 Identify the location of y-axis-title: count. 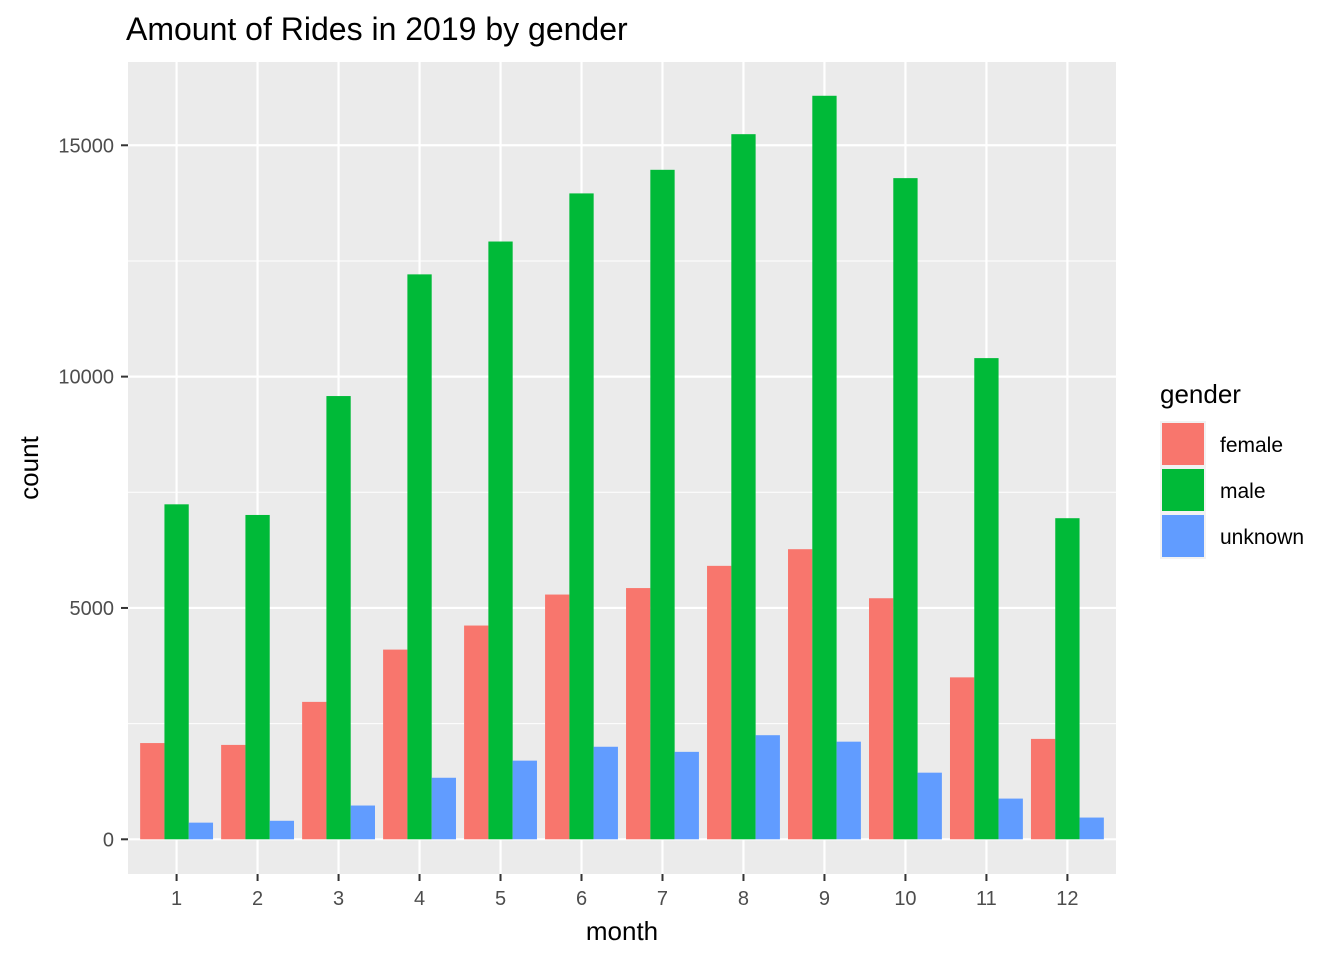
(29, 467).